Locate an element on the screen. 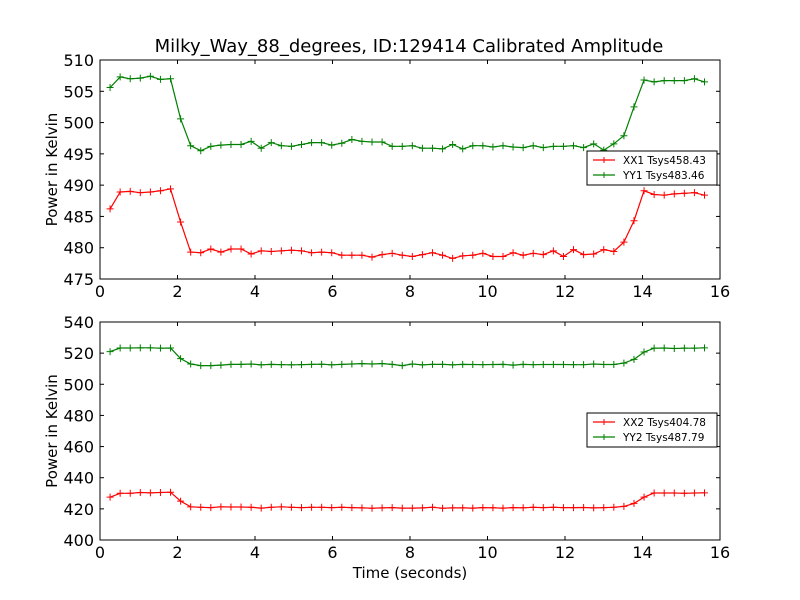 Image resolution: width=800 pixels, height=600 pixels. y-tick-label: 420 is located at coordinates (78, 509).